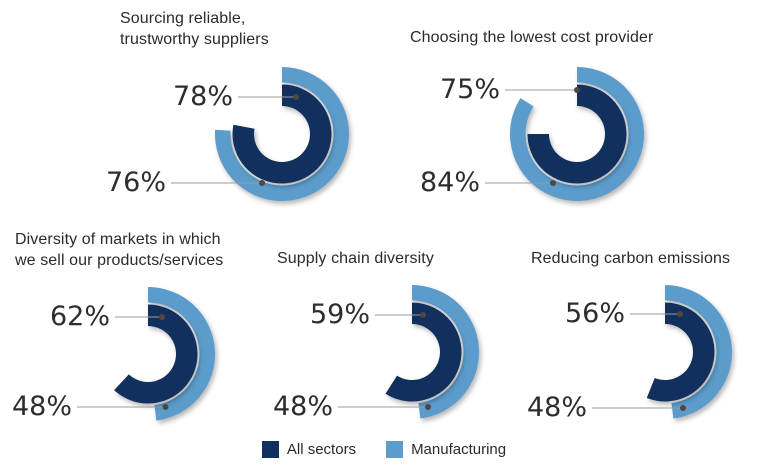 The image size is (768, 471). Describe the element at coordinates (631, 258) in the screenshot. I see `chart-title-reducing-carbon-emissions: Reducing carbon emissions` at that location.